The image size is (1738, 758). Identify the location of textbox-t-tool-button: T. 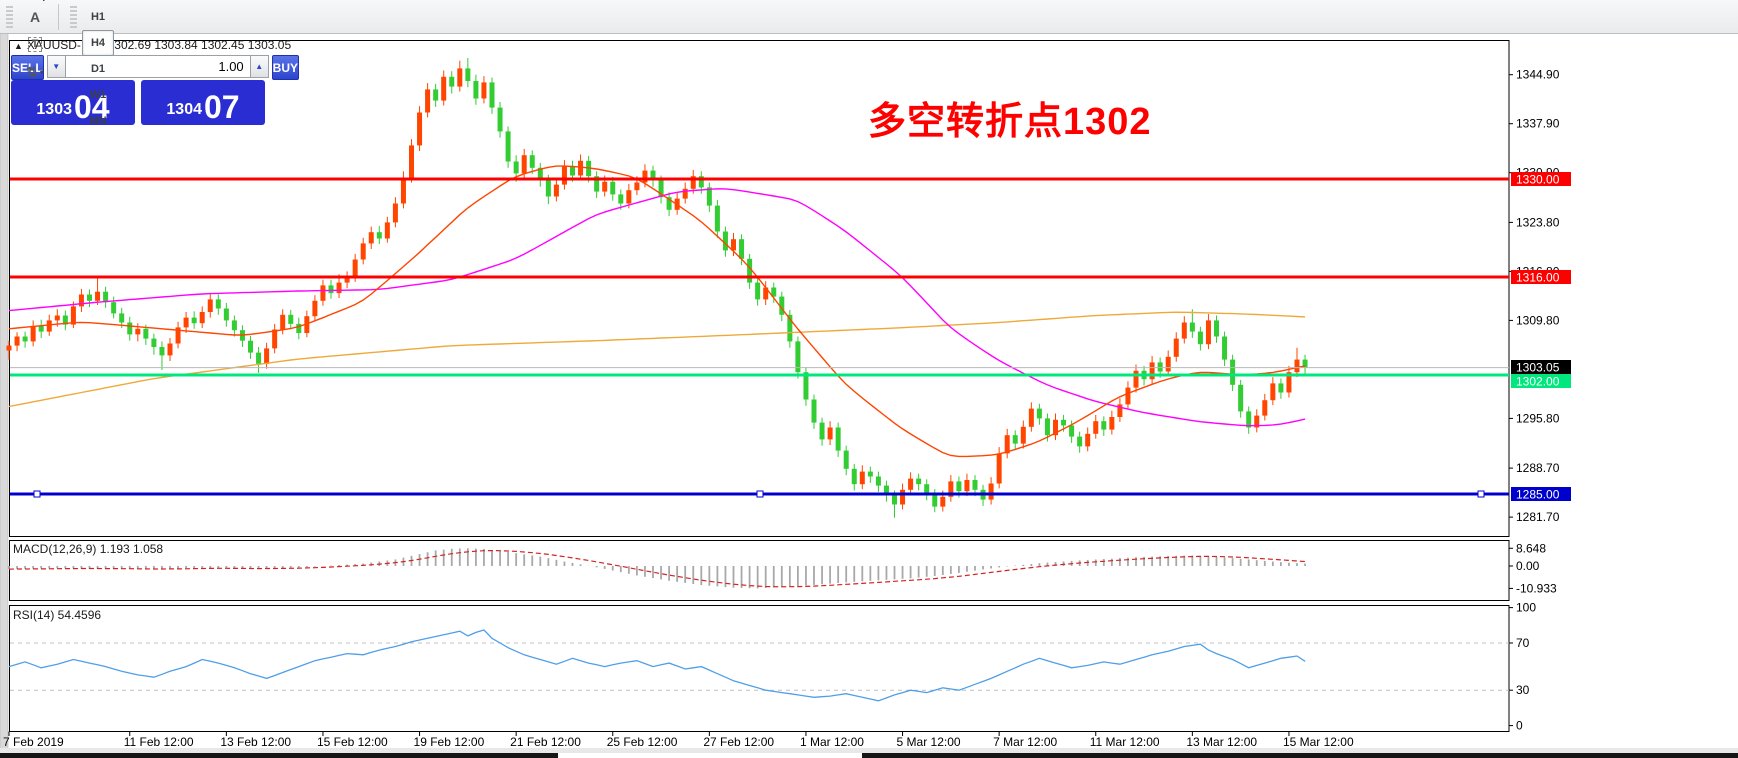
(35, 45).